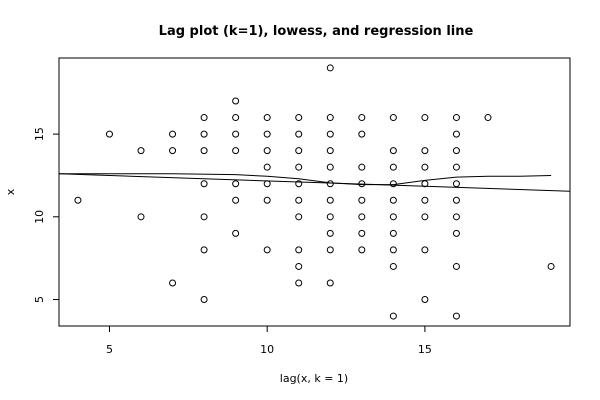 Image resolution: width=600 pixels, height=400 pixels. I want to click on y-tick-label: 15, so click(39, 134).